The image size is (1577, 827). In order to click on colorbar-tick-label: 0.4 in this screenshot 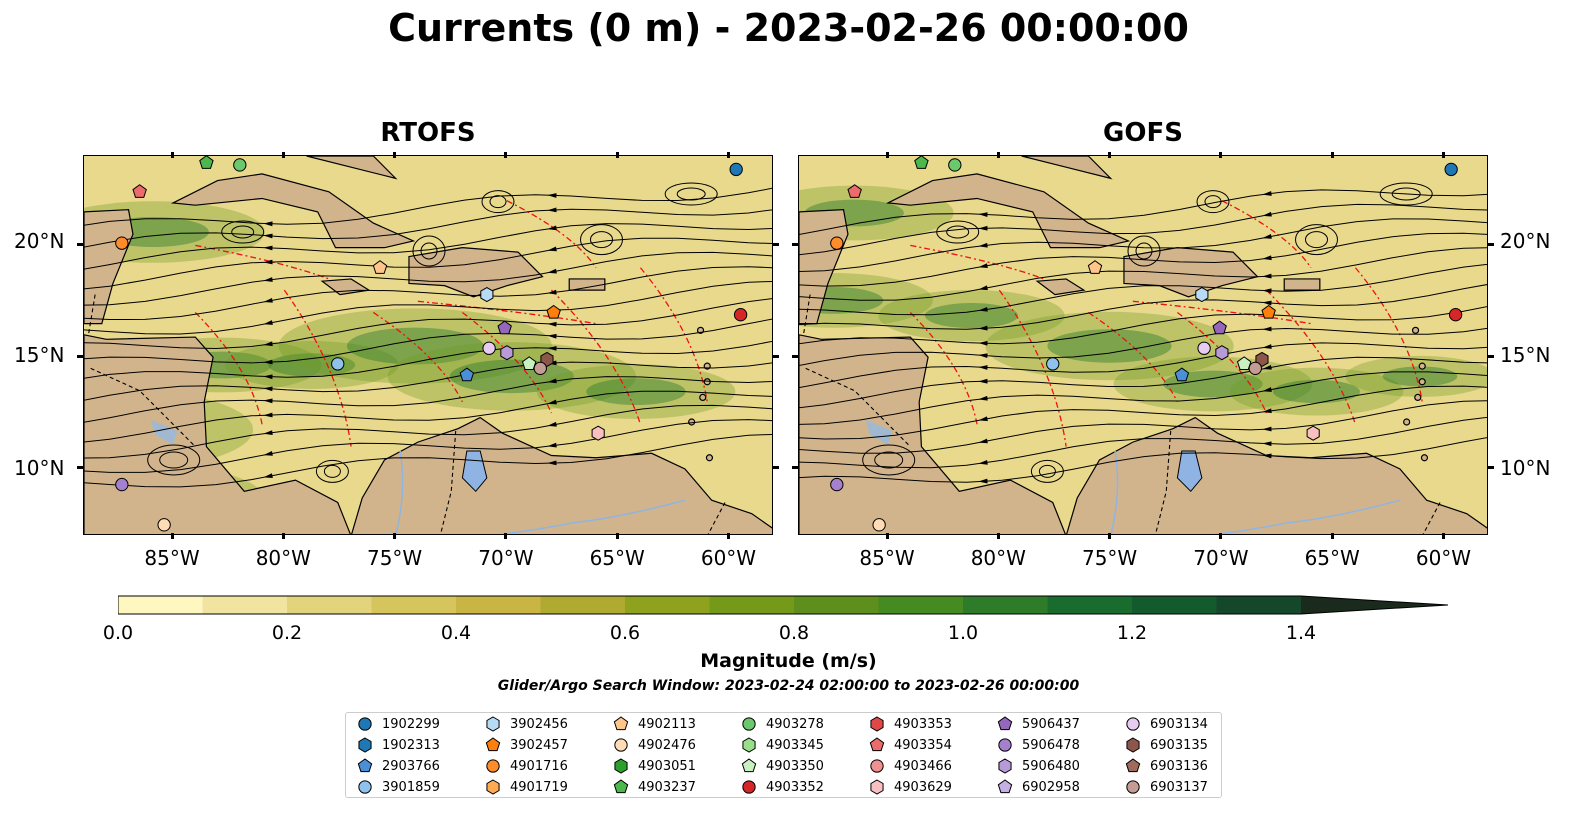, I will do `click(456, 633)`.